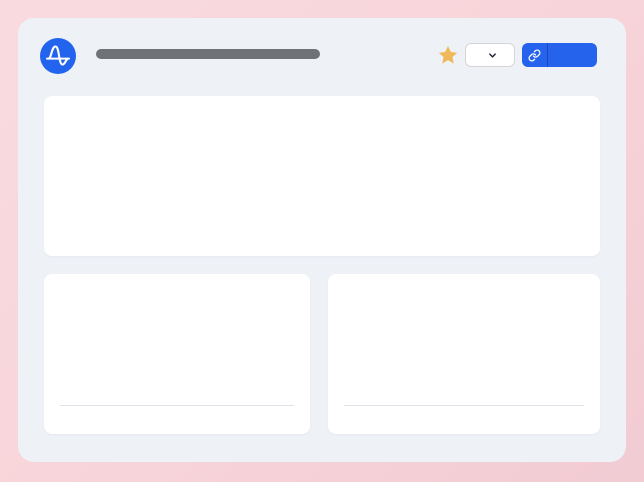  I want to click on panel-compare, so click(464, 354).